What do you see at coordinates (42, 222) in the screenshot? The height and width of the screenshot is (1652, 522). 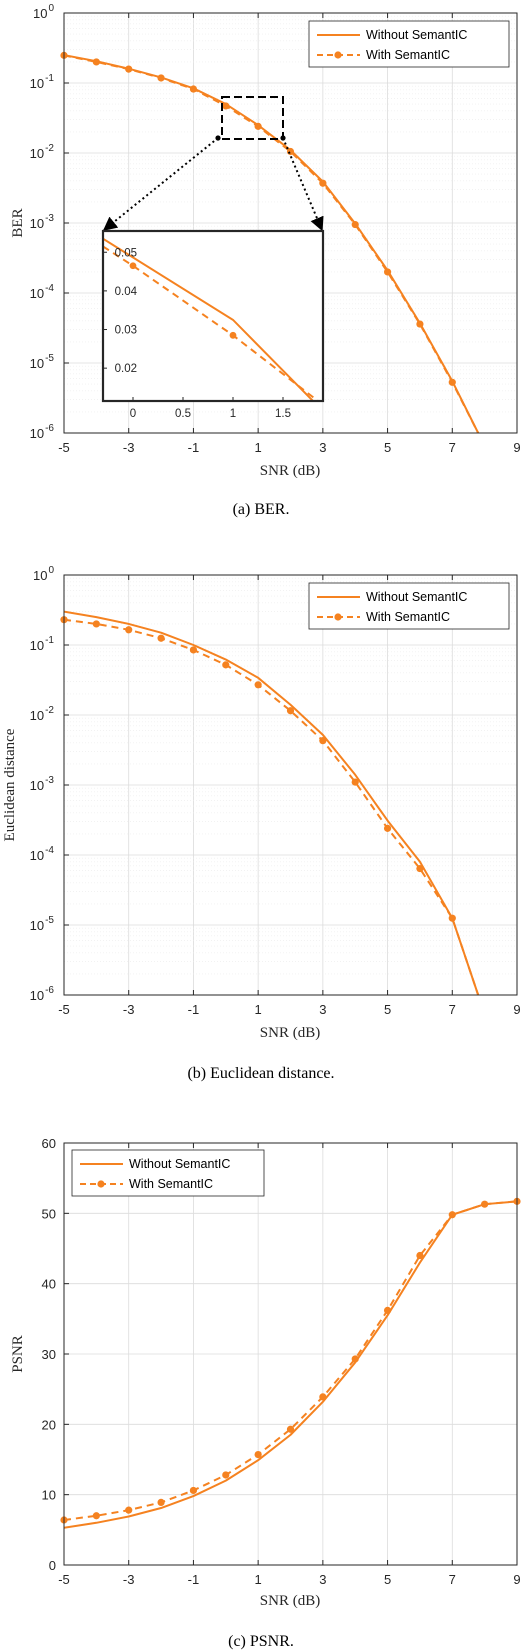 I see `ber-ytick-label: 10⁻³` at bounding box center [42, 222].